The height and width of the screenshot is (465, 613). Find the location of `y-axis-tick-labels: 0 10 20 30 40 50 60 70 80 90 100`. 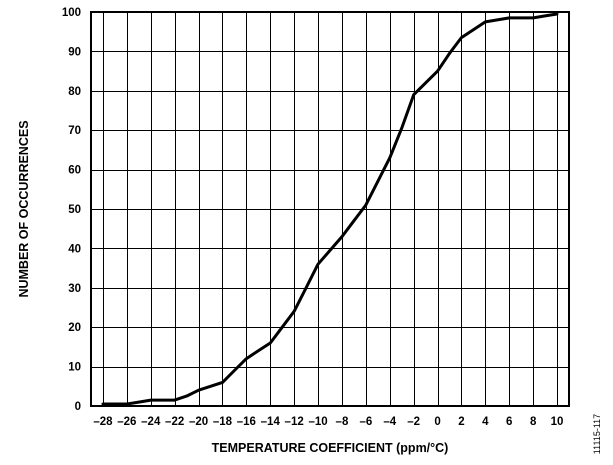

y-axis-tick-labels: 0 10 20 30 40 50 60 70 80 90 100 is located at coordinates (71, 210).